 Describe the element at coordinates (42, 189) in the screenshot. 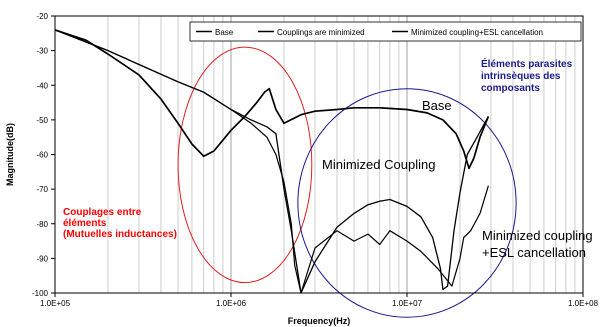

I see `y-tick-label: -70` at that location.